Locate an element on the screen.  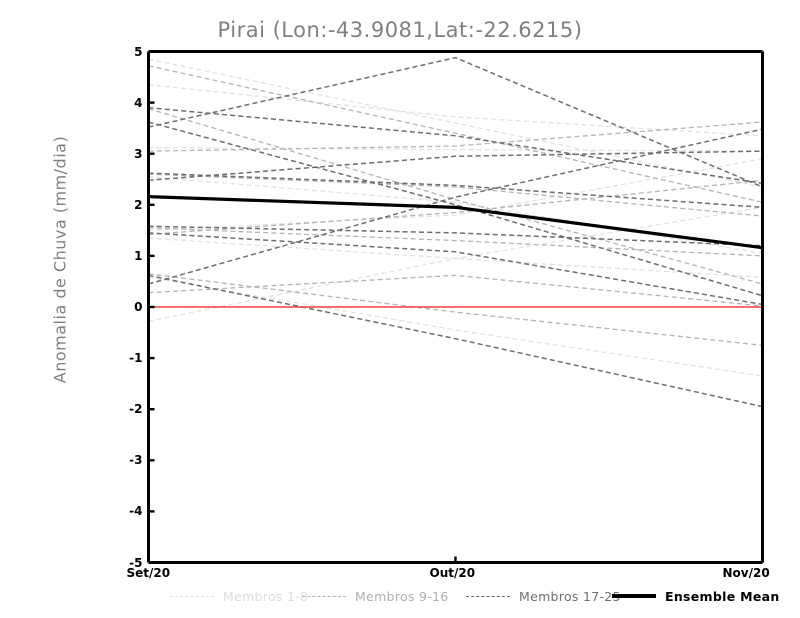
x-axis-tick-label: Nov/20 is located at coordinates (746, 573).